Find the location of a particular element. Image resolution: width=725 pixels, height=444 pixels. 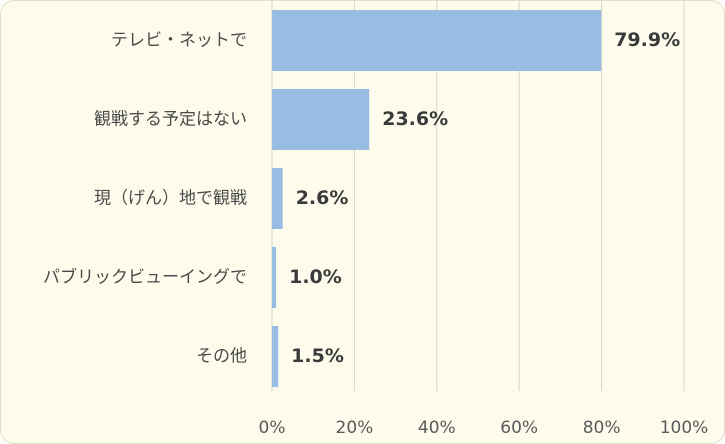

value-label: 1.0% is located at coordinates (315, 277).